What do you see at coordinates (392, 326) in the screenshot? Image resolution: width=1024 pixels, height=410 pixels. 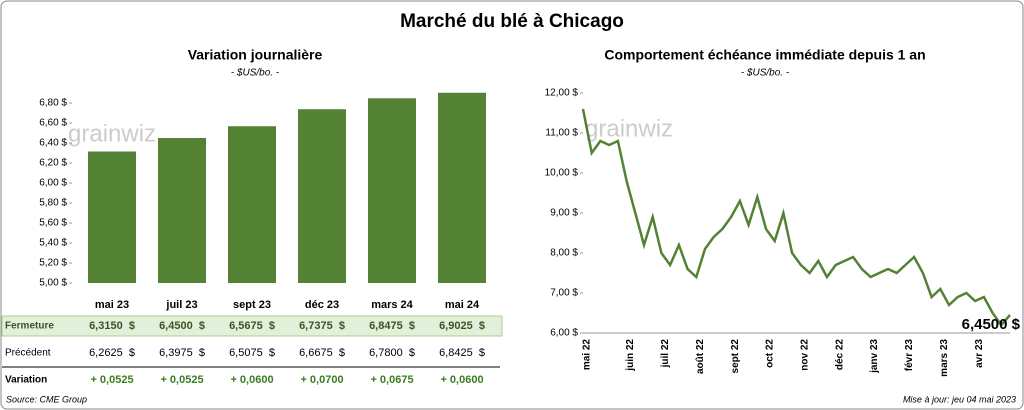 I see `table-cell: 6,8475 $` at bounding box center [392, 326].